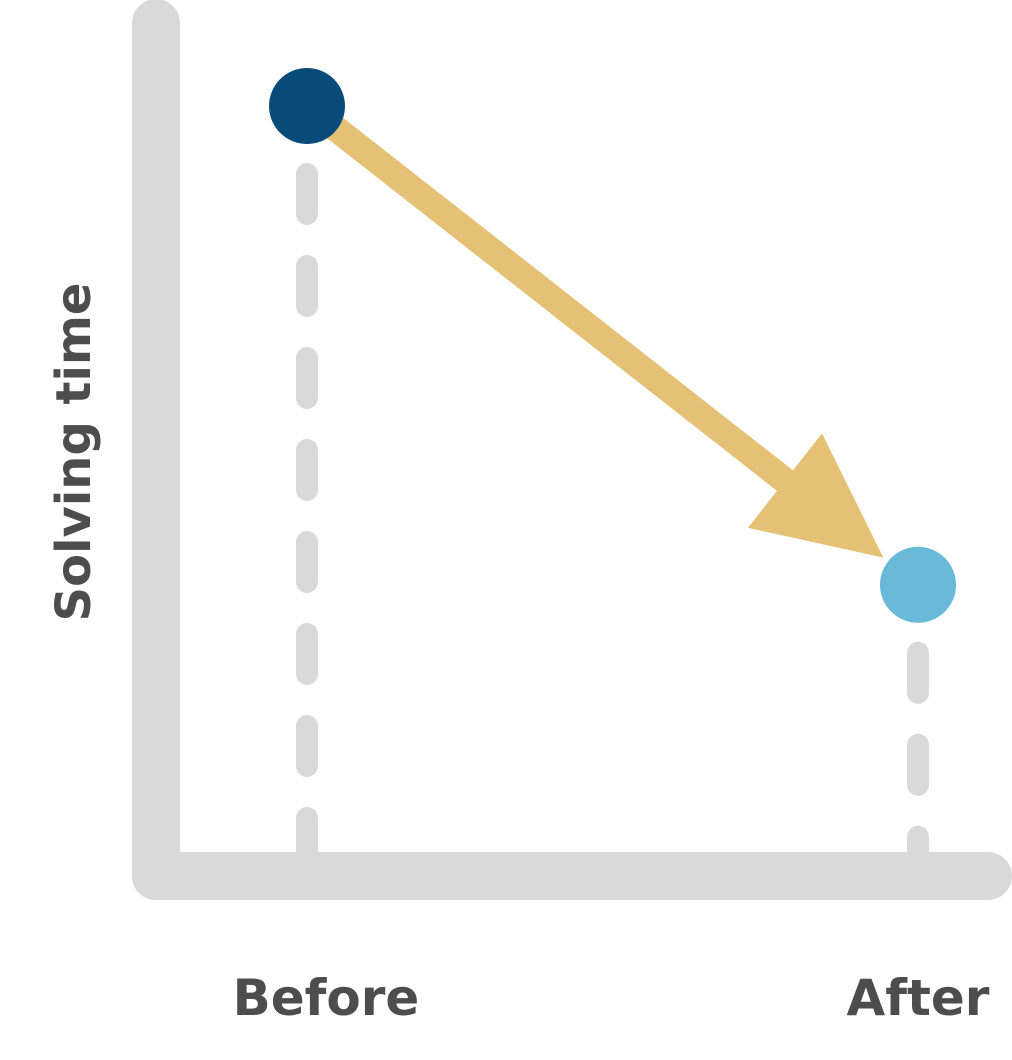 This screenshot has height=1060, width=1012. What do you see at coordinates (918, 998) in the screenshot?
I see `x-tick-label-after: After` at bounding box center [918, 998].